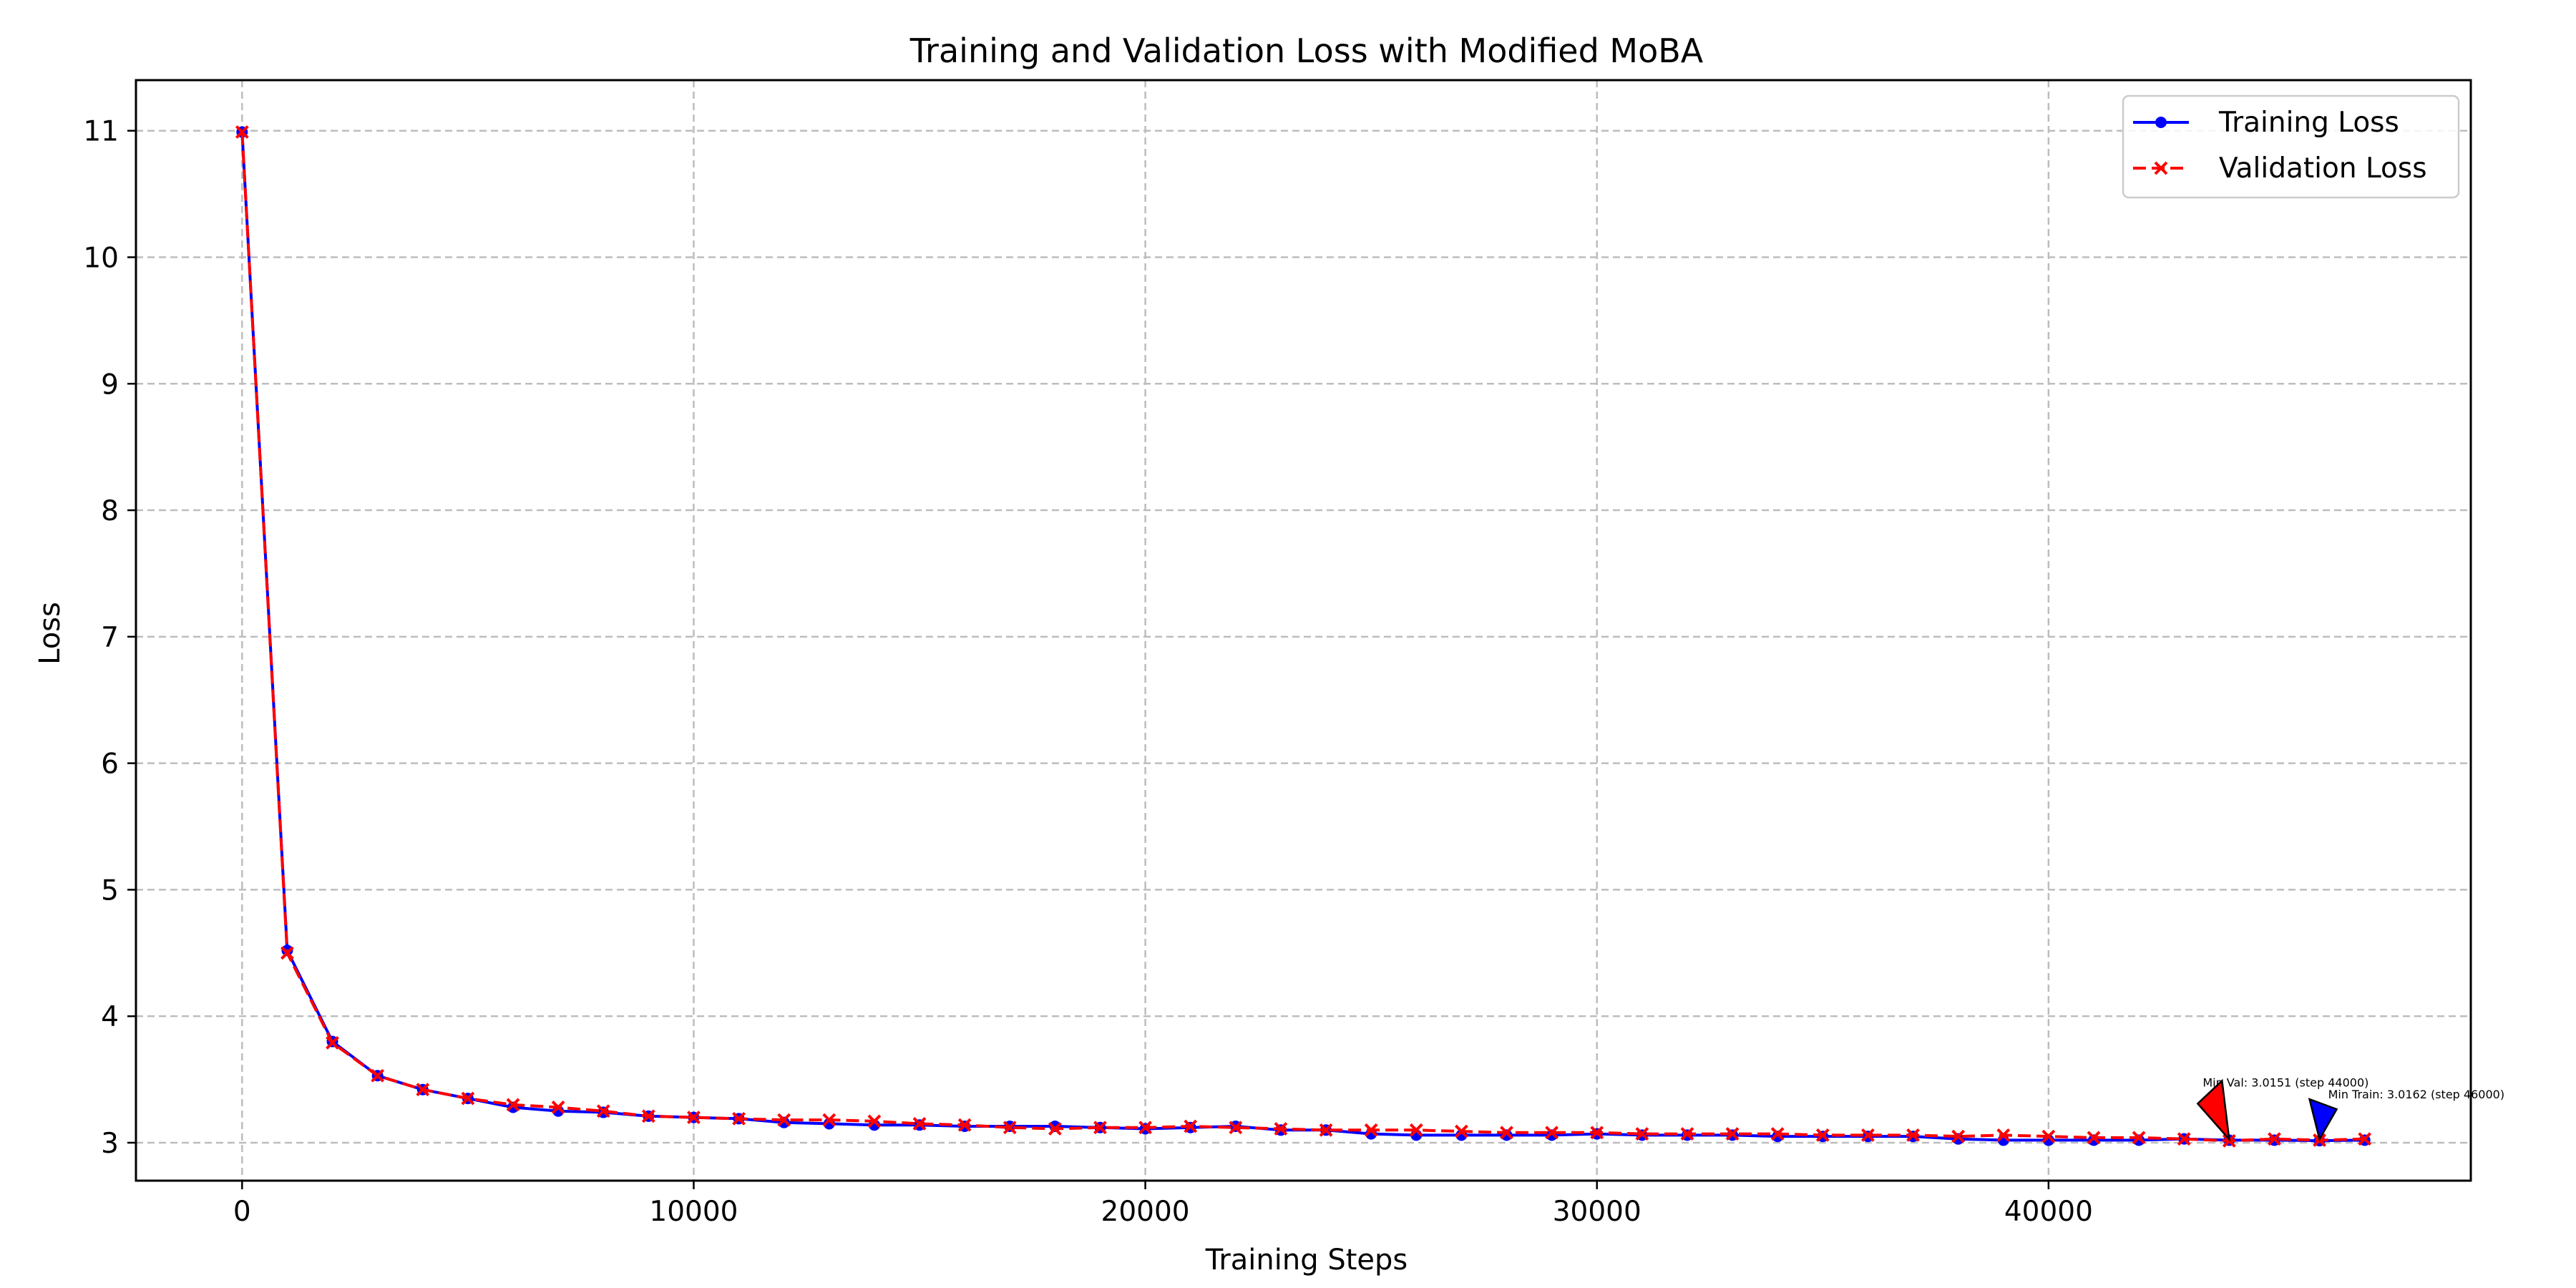 This screenshot has width=2576, height=1288. What do you see at coordinates (110, 511) in the screenshot?
I see `y-tick-label: 8` at bounding box center [110, 511].